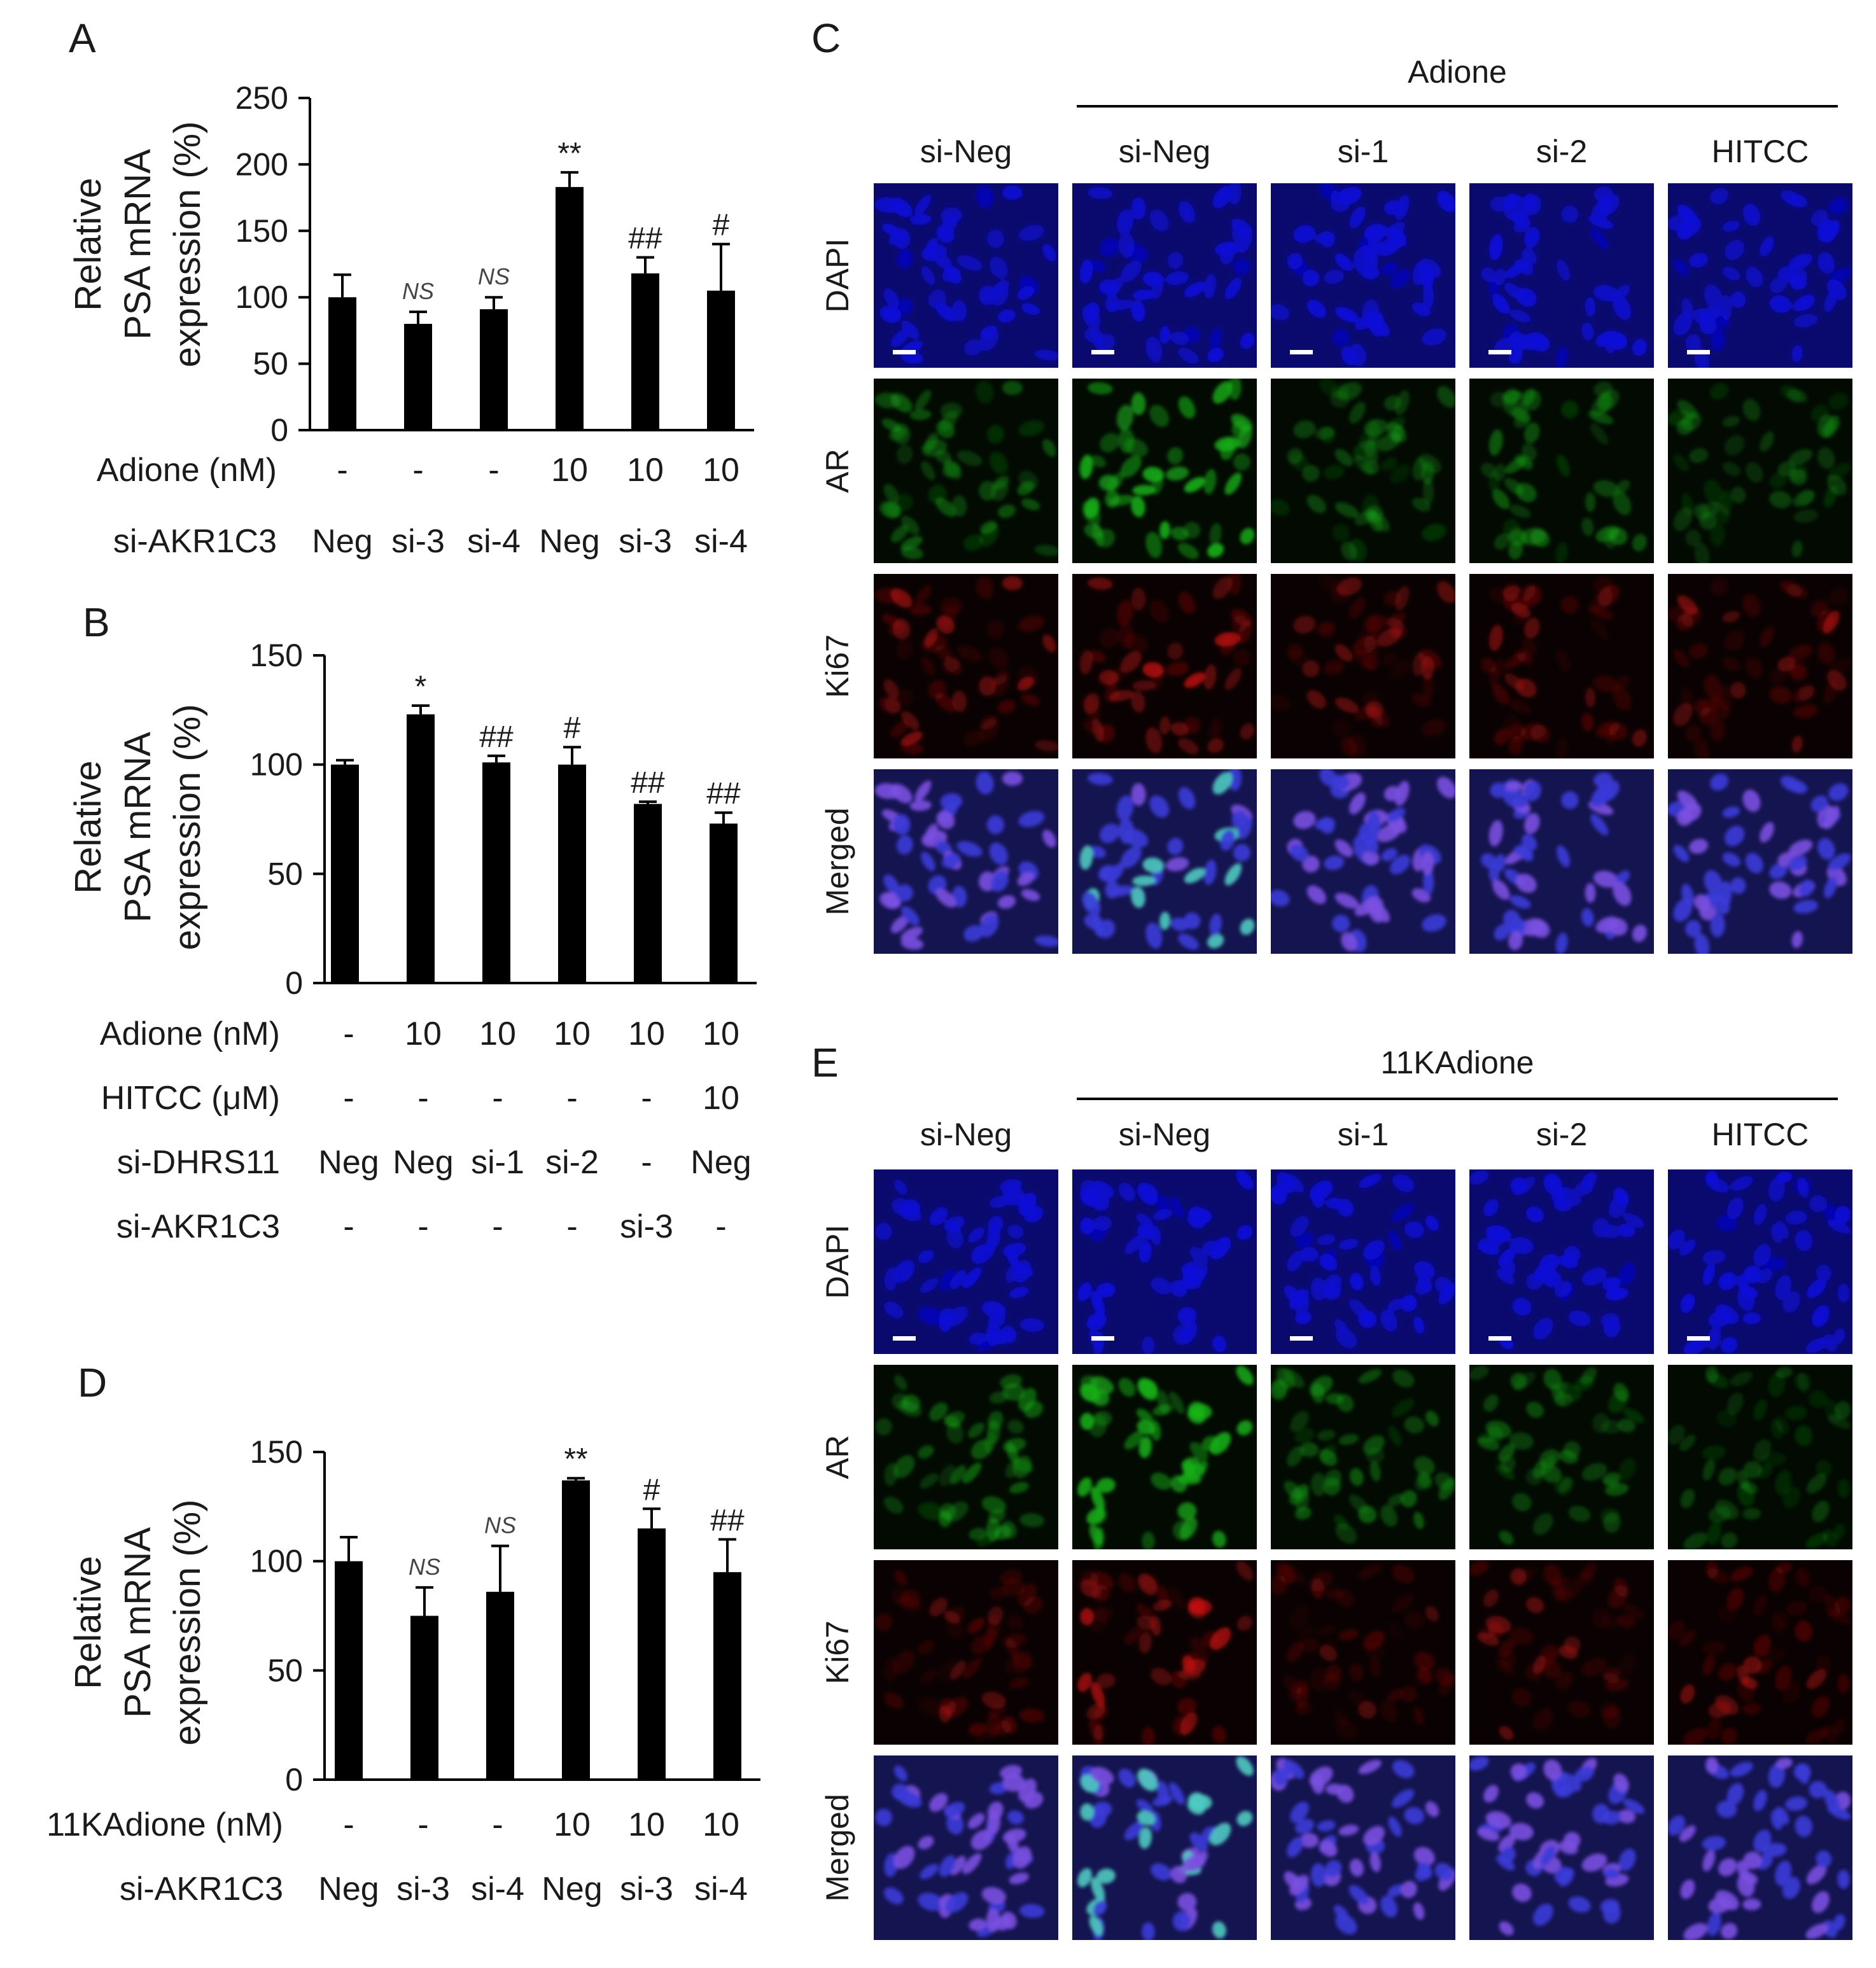 This screenshot has height=1968, width=1876. What do you see at coordinates (569, 154) in the screenshot?
I see `significance-marker: **` at bounding box center [569, 154].